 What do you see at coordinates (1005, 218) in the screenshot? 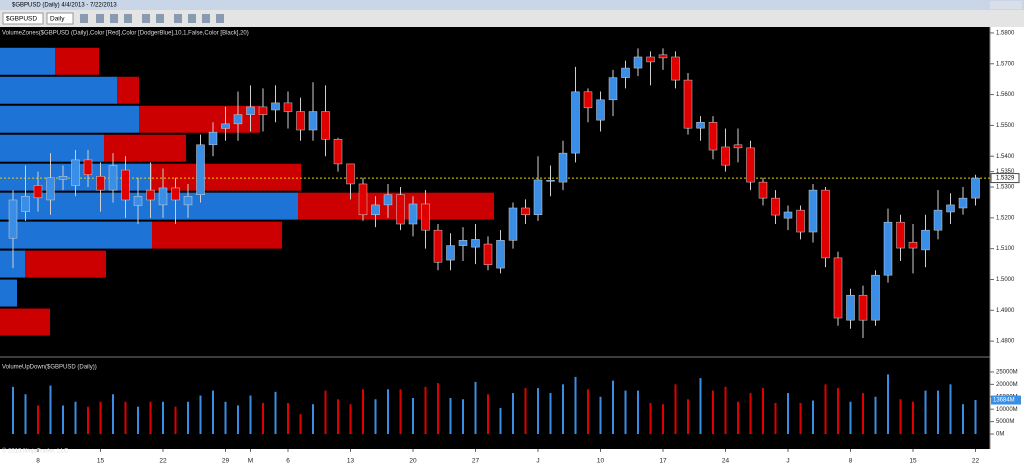
I see `y-tick-label: 1.5200` at bounding box center [1005, 218].